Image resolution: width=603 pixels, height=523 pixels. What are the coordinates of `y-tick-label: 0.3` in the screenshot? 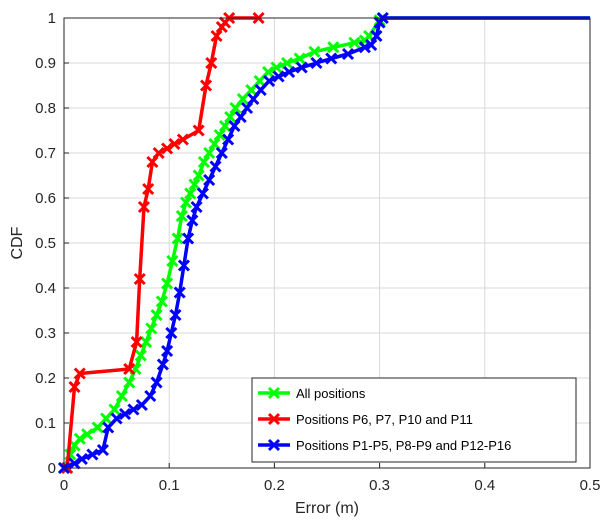 It's located at (45, 333).